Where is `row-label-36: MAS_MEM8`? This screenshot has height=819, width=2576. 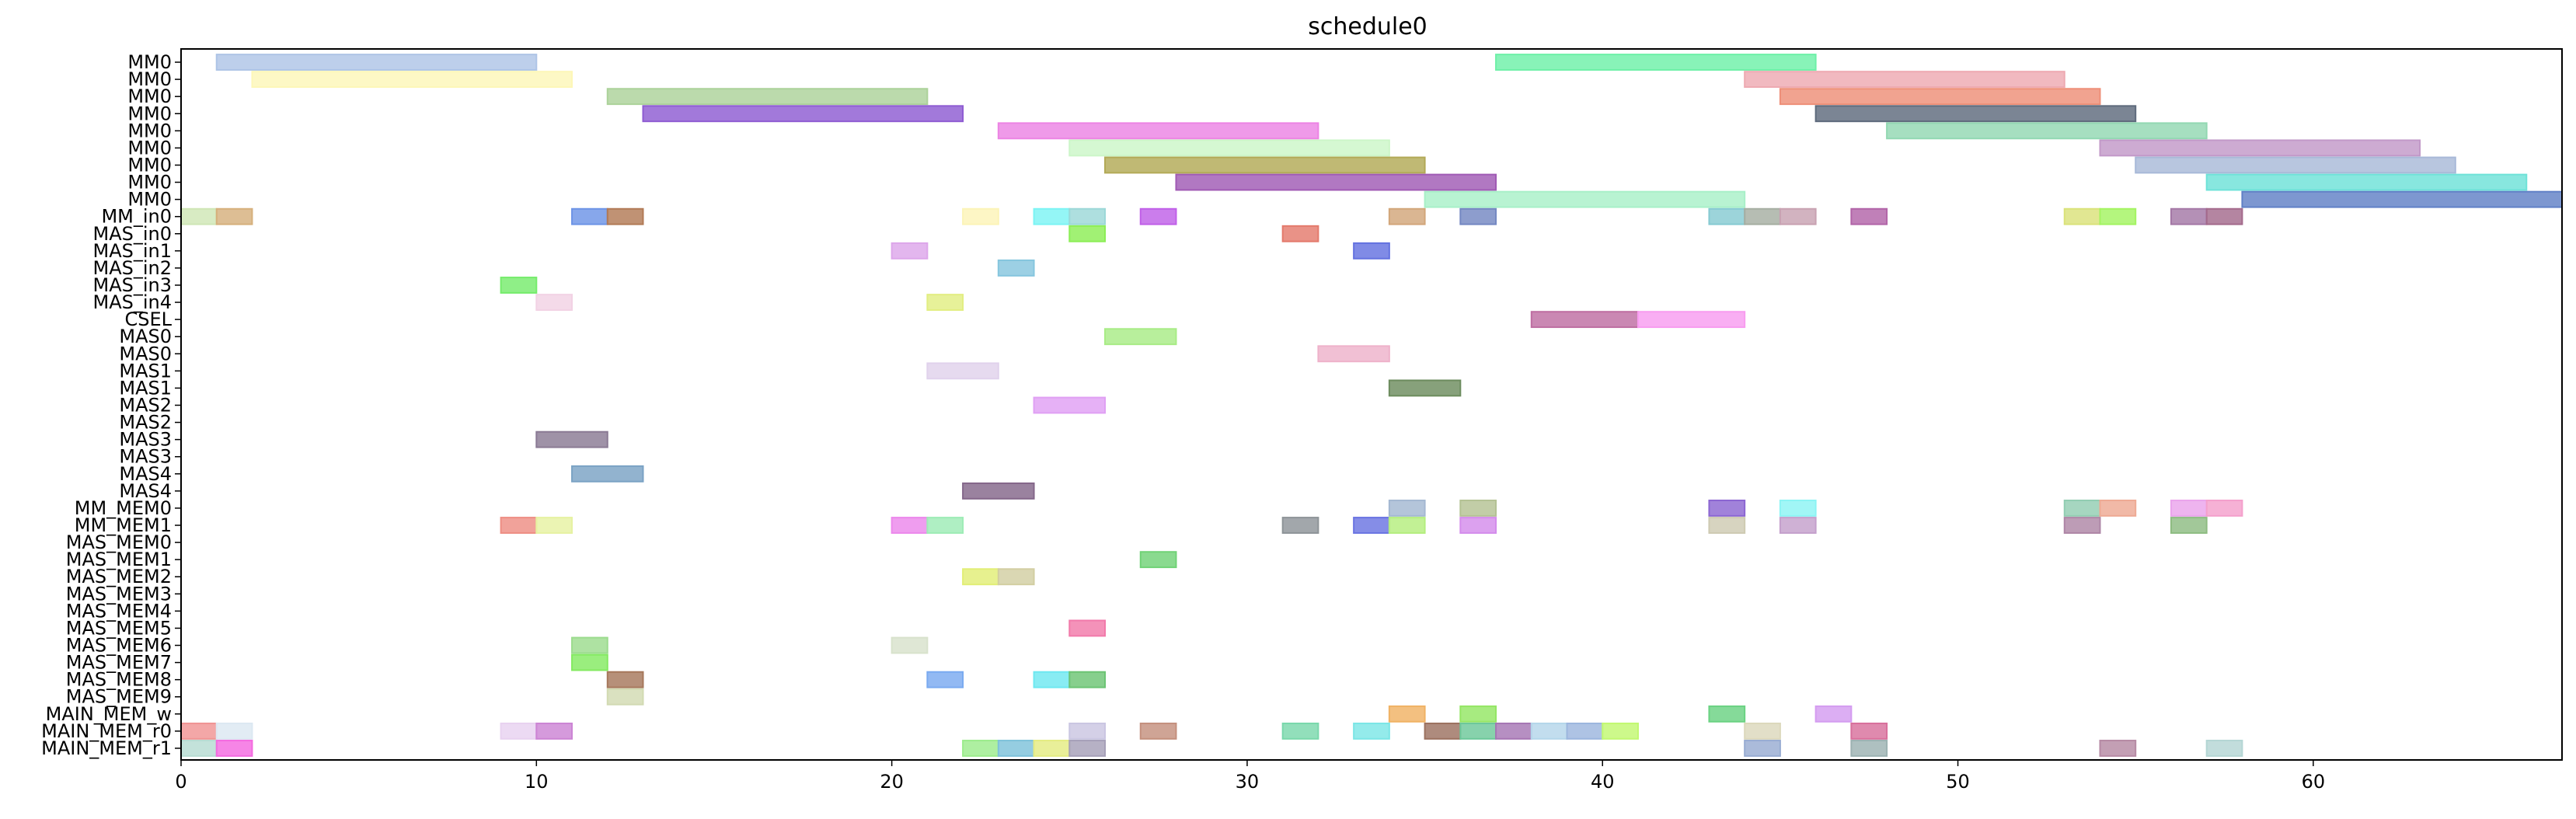
row-label-36: MAS_MEM8 is located at coordinates (119, 680).